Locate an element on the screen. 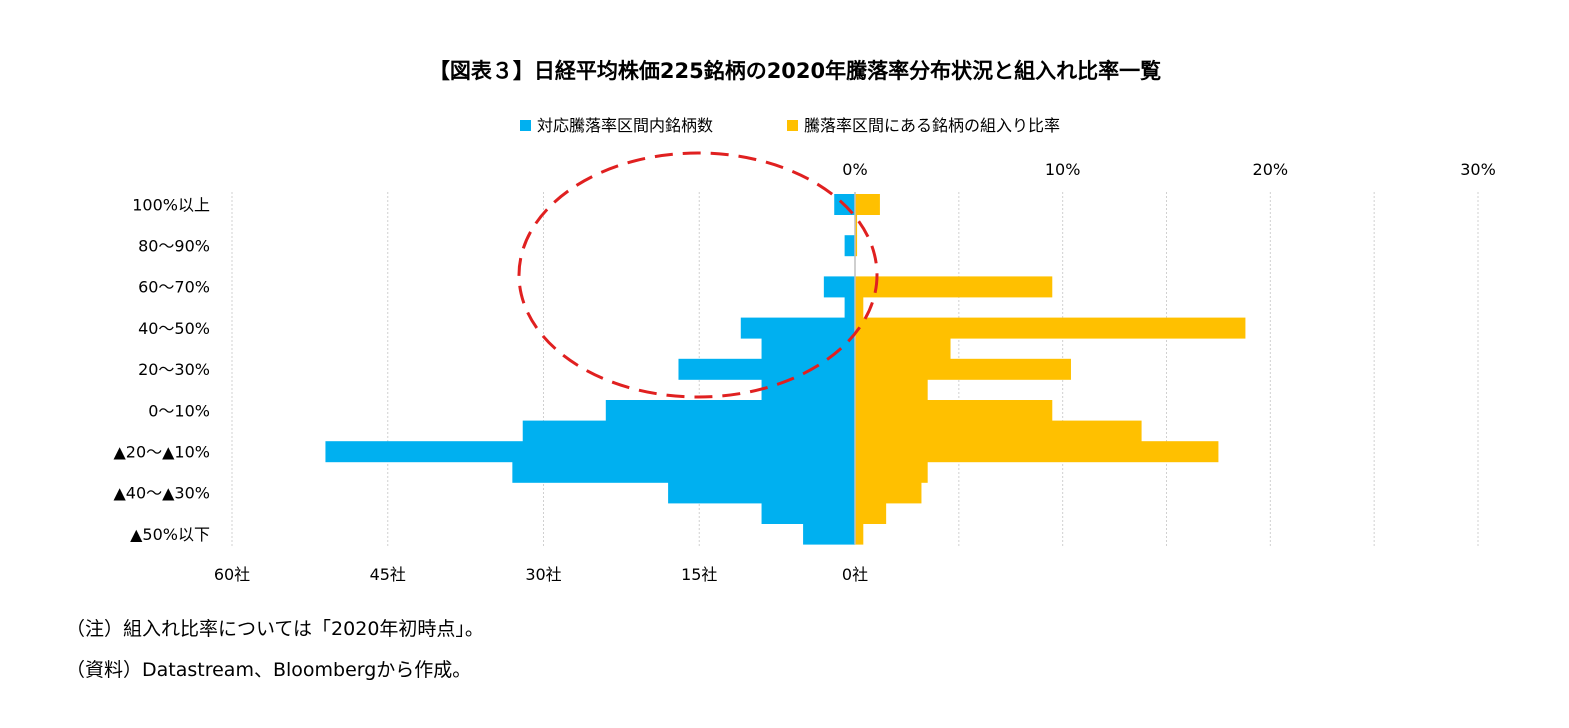  legend-label-count: 対応騰落率区間内銘柄数 is located at coordinates (625, 125).